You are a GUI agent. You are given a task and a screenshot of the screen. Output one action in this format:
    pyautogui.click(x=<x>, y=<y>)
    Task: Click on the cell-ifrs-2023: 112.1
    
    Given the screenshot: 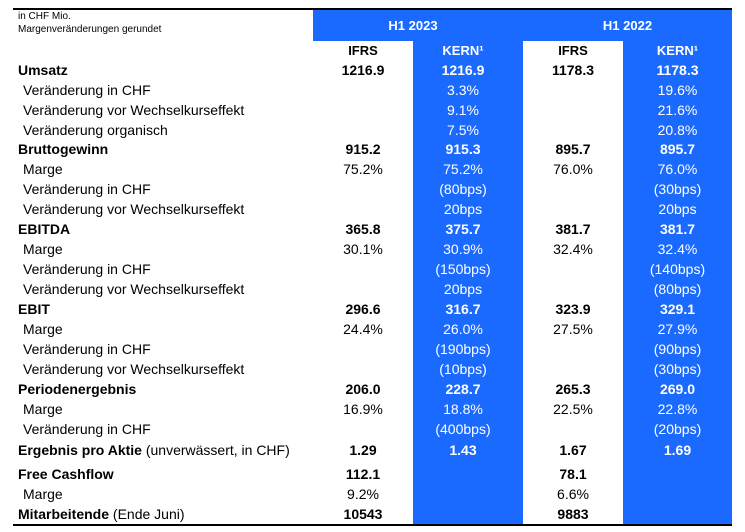 What is the action you would take?
    pyautogui.click(x=363, y=474)
    